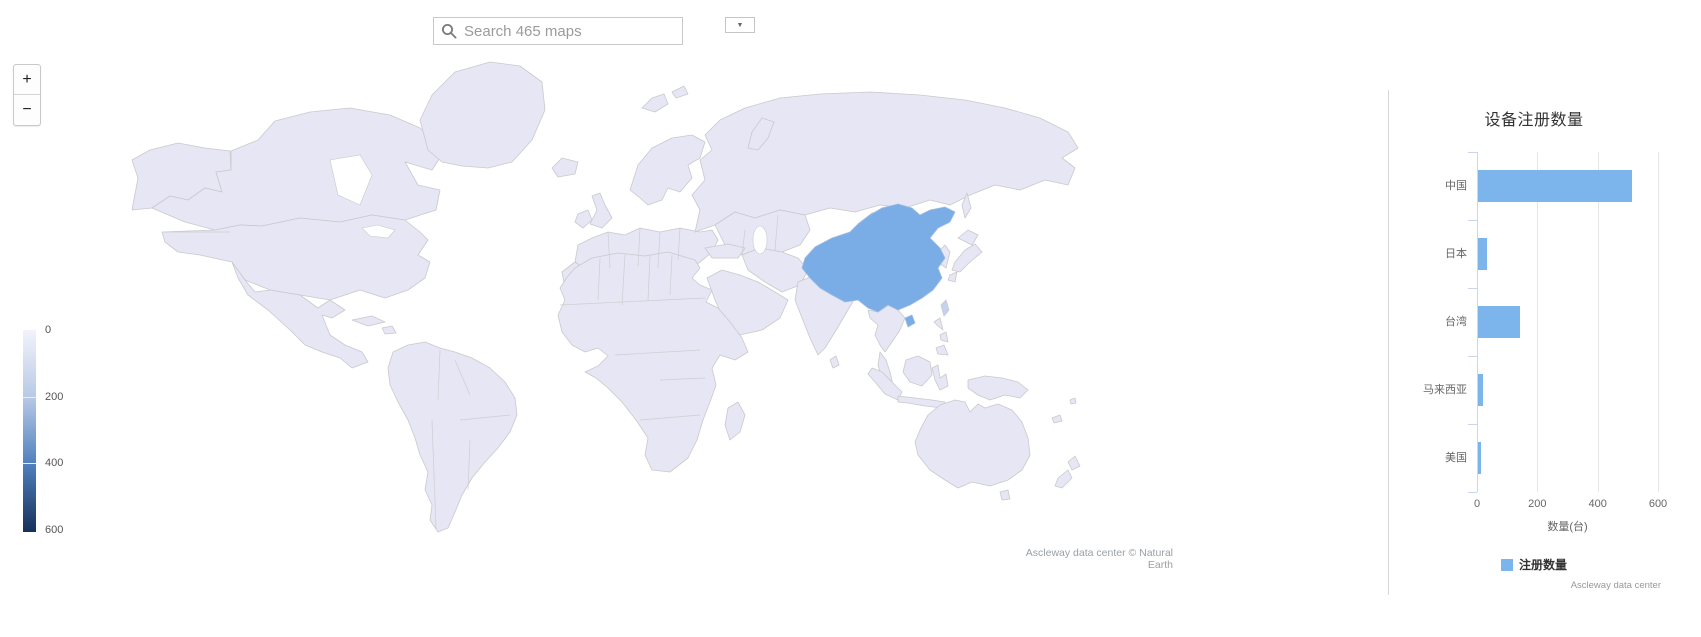 The width and height of the screenshot is (1701, 637). I want to click on category-label: 马来西亚, so click(1445, 390).